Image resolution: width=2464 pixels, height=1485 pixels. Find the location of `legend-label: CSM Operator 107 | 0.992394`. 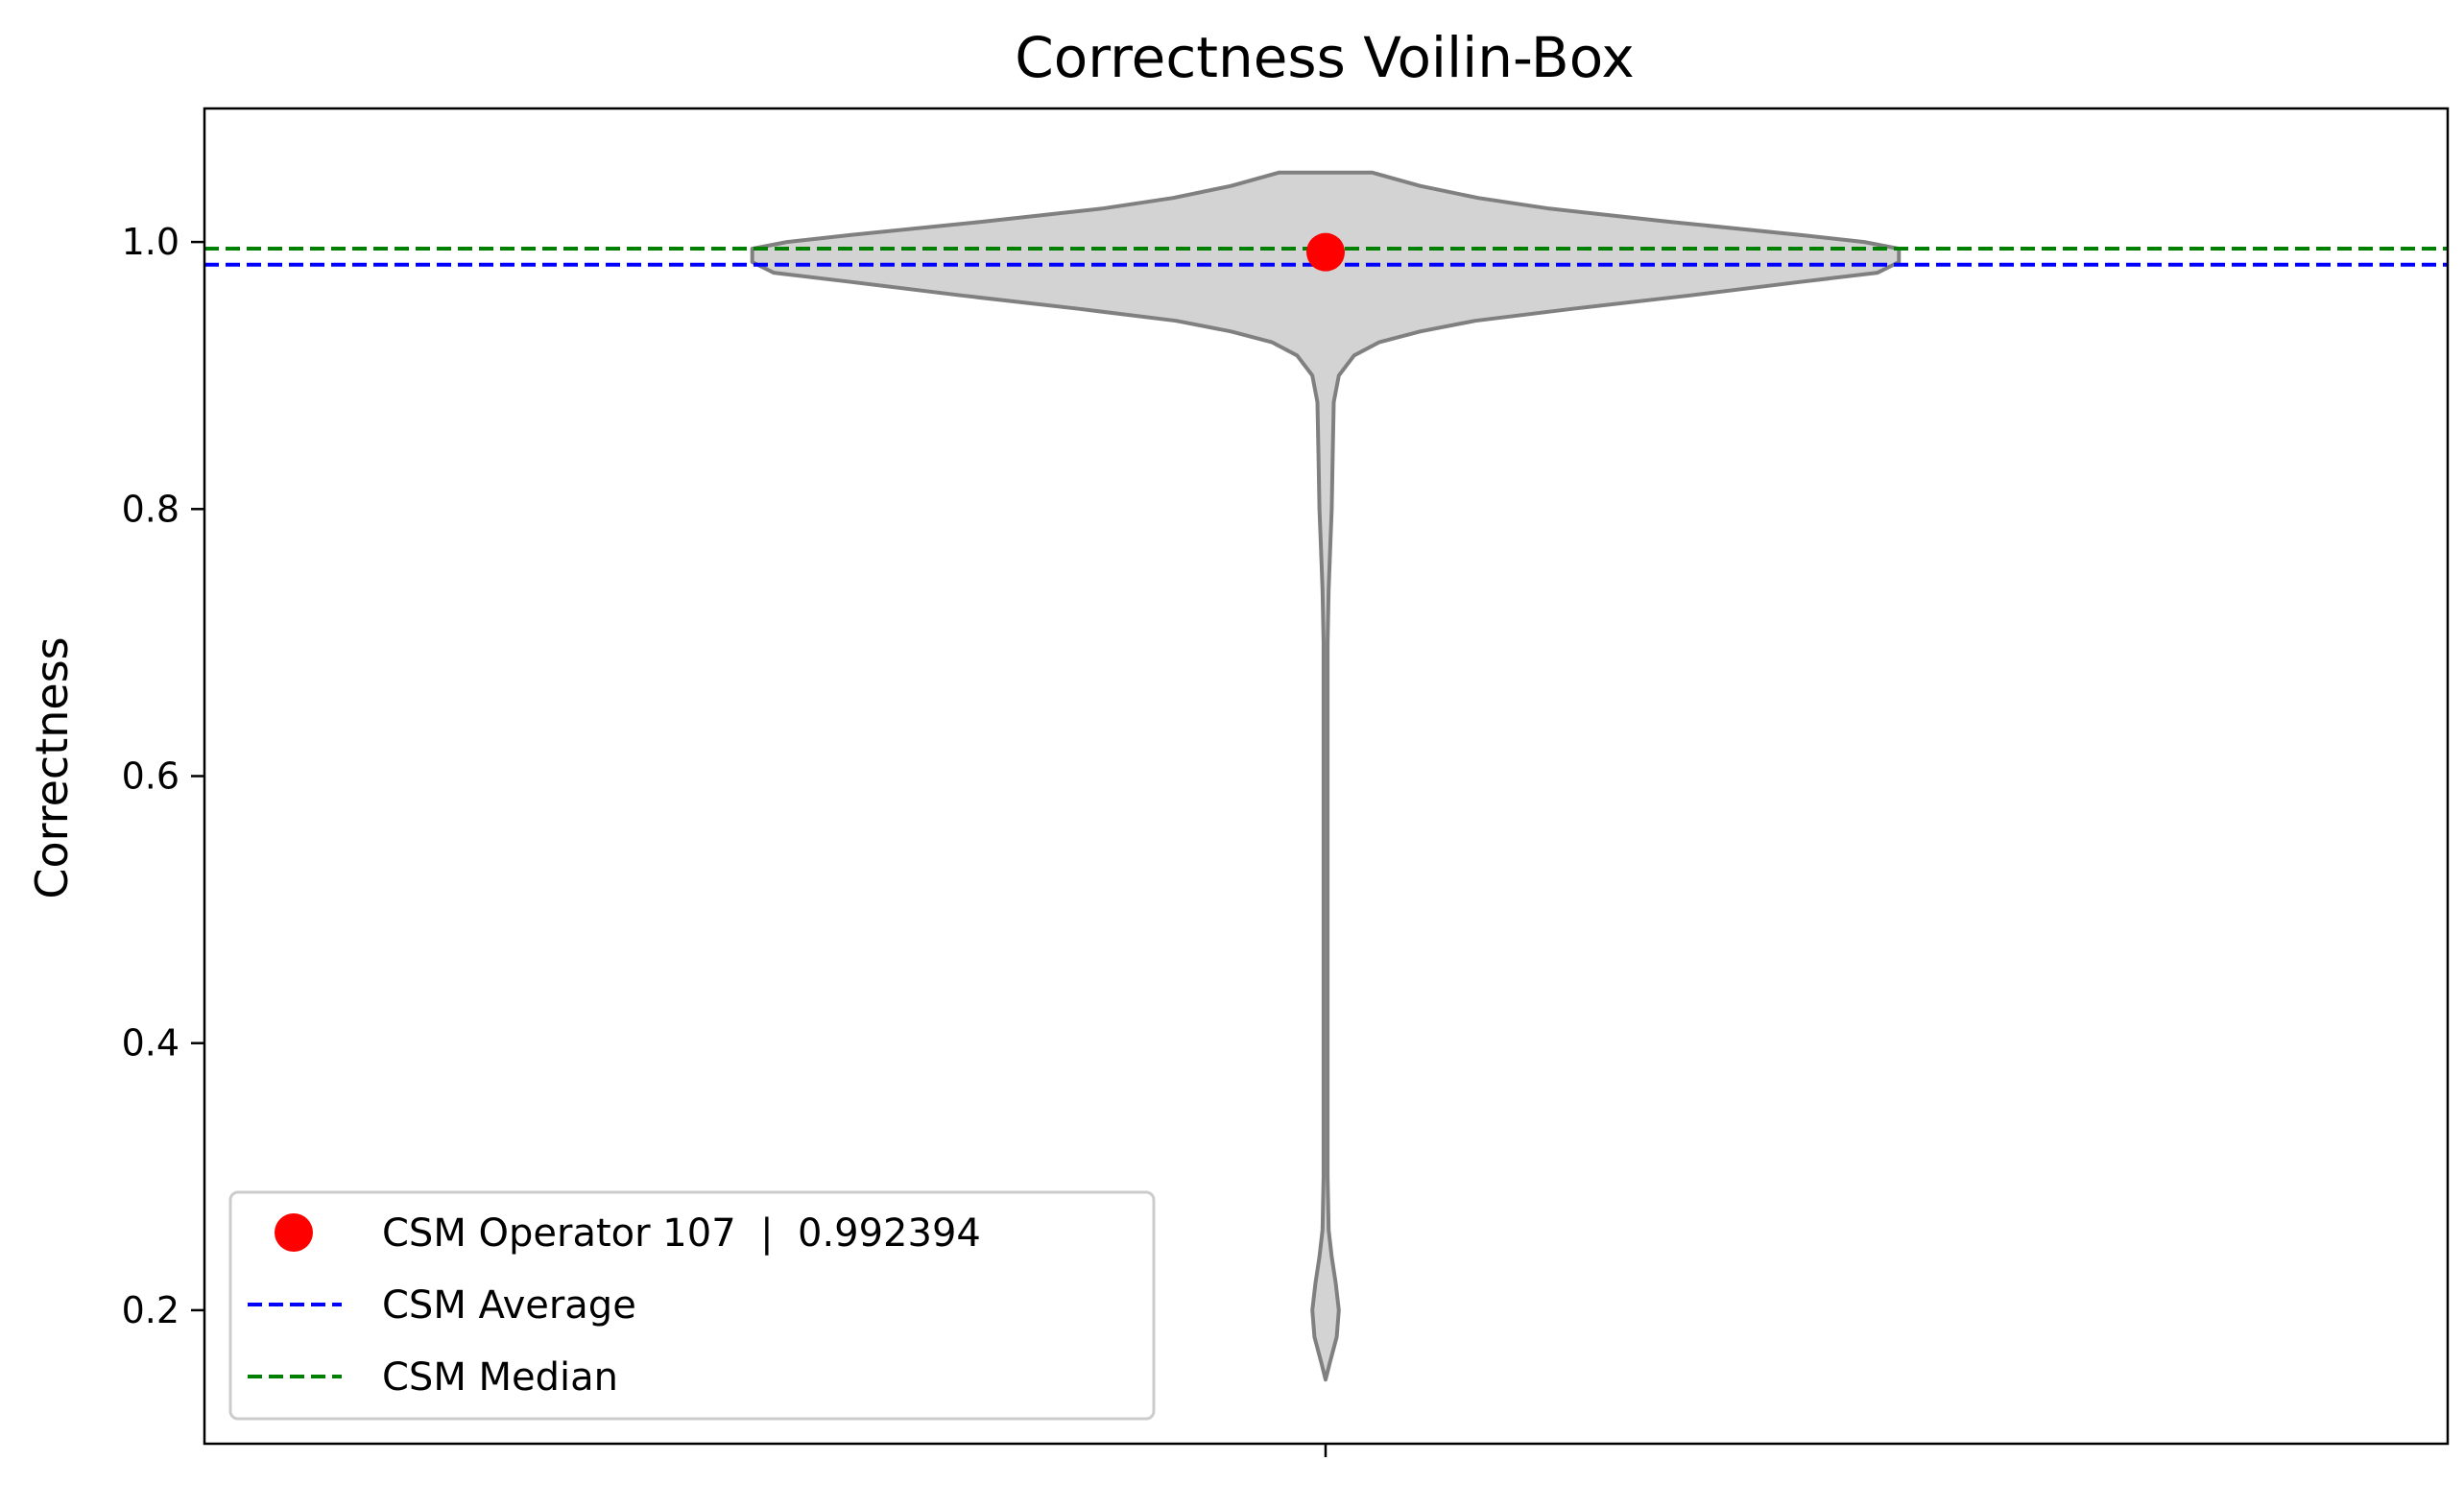

legend-label: CSM Operator 107 | 0.992394 is located at coordinates (681, 1233).